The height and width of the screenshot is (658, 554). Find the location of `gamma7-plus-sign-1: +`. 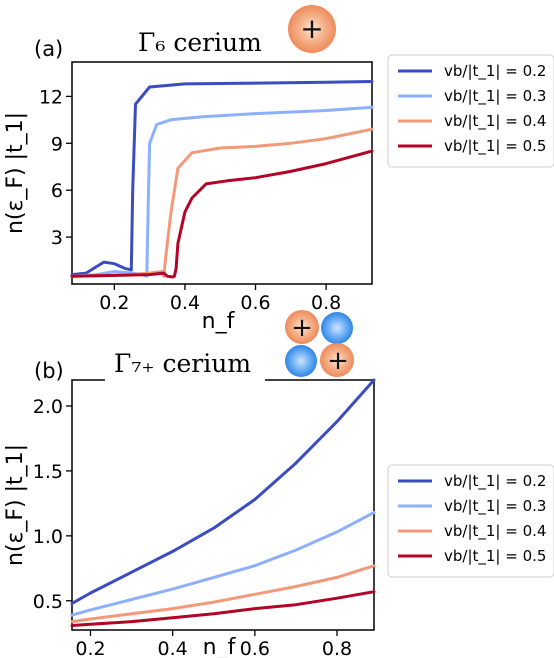

gamma7-plus-sign-1: + is located at coordinates (302, 328).